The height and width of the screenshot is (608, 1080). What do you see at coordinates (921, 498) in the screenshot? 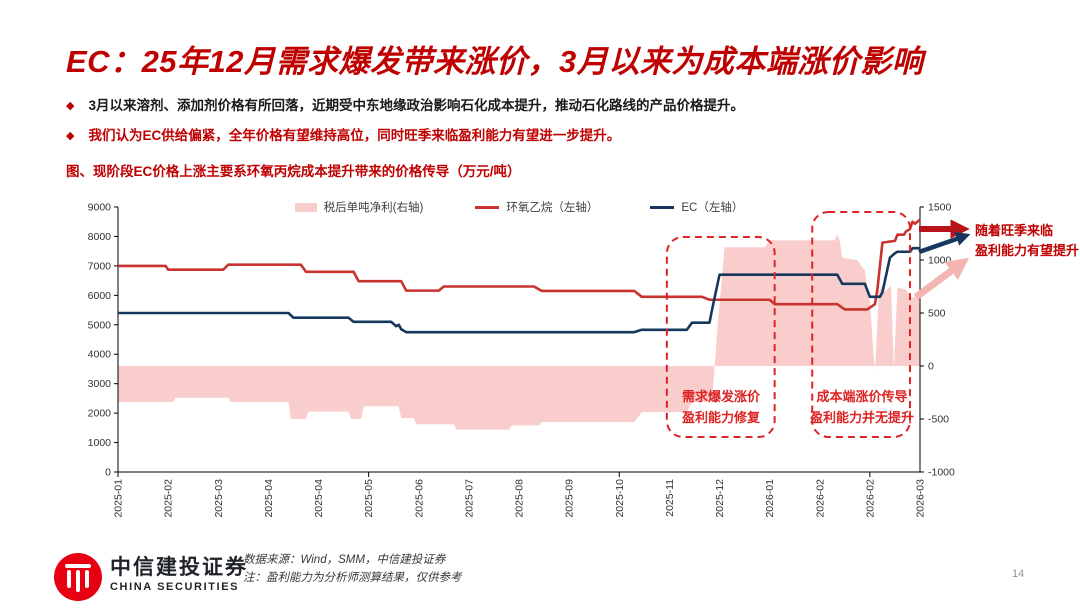
I see `x-axis-tick-label: 2026-03` at bounding box center [921, 498].